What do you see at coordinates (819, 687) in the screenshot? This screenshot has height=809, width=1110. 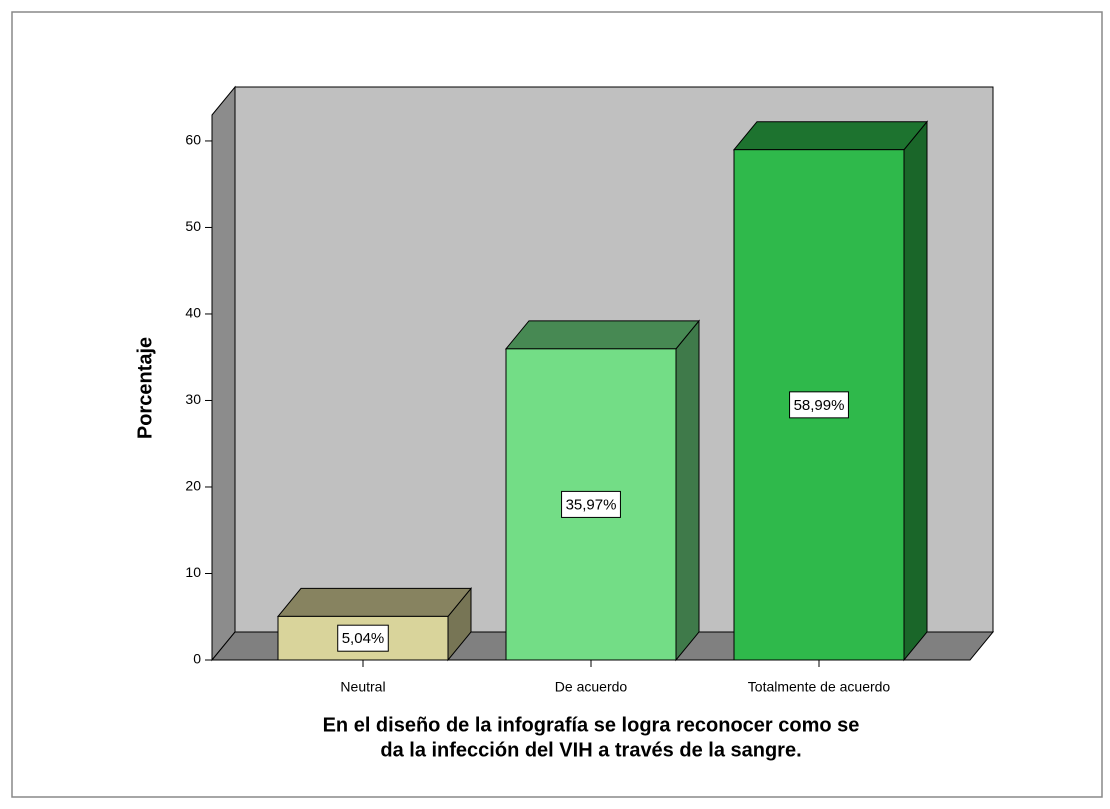 I see `x-tick-label: Totalmente de acuerdo` at bounding box center [819, 687].